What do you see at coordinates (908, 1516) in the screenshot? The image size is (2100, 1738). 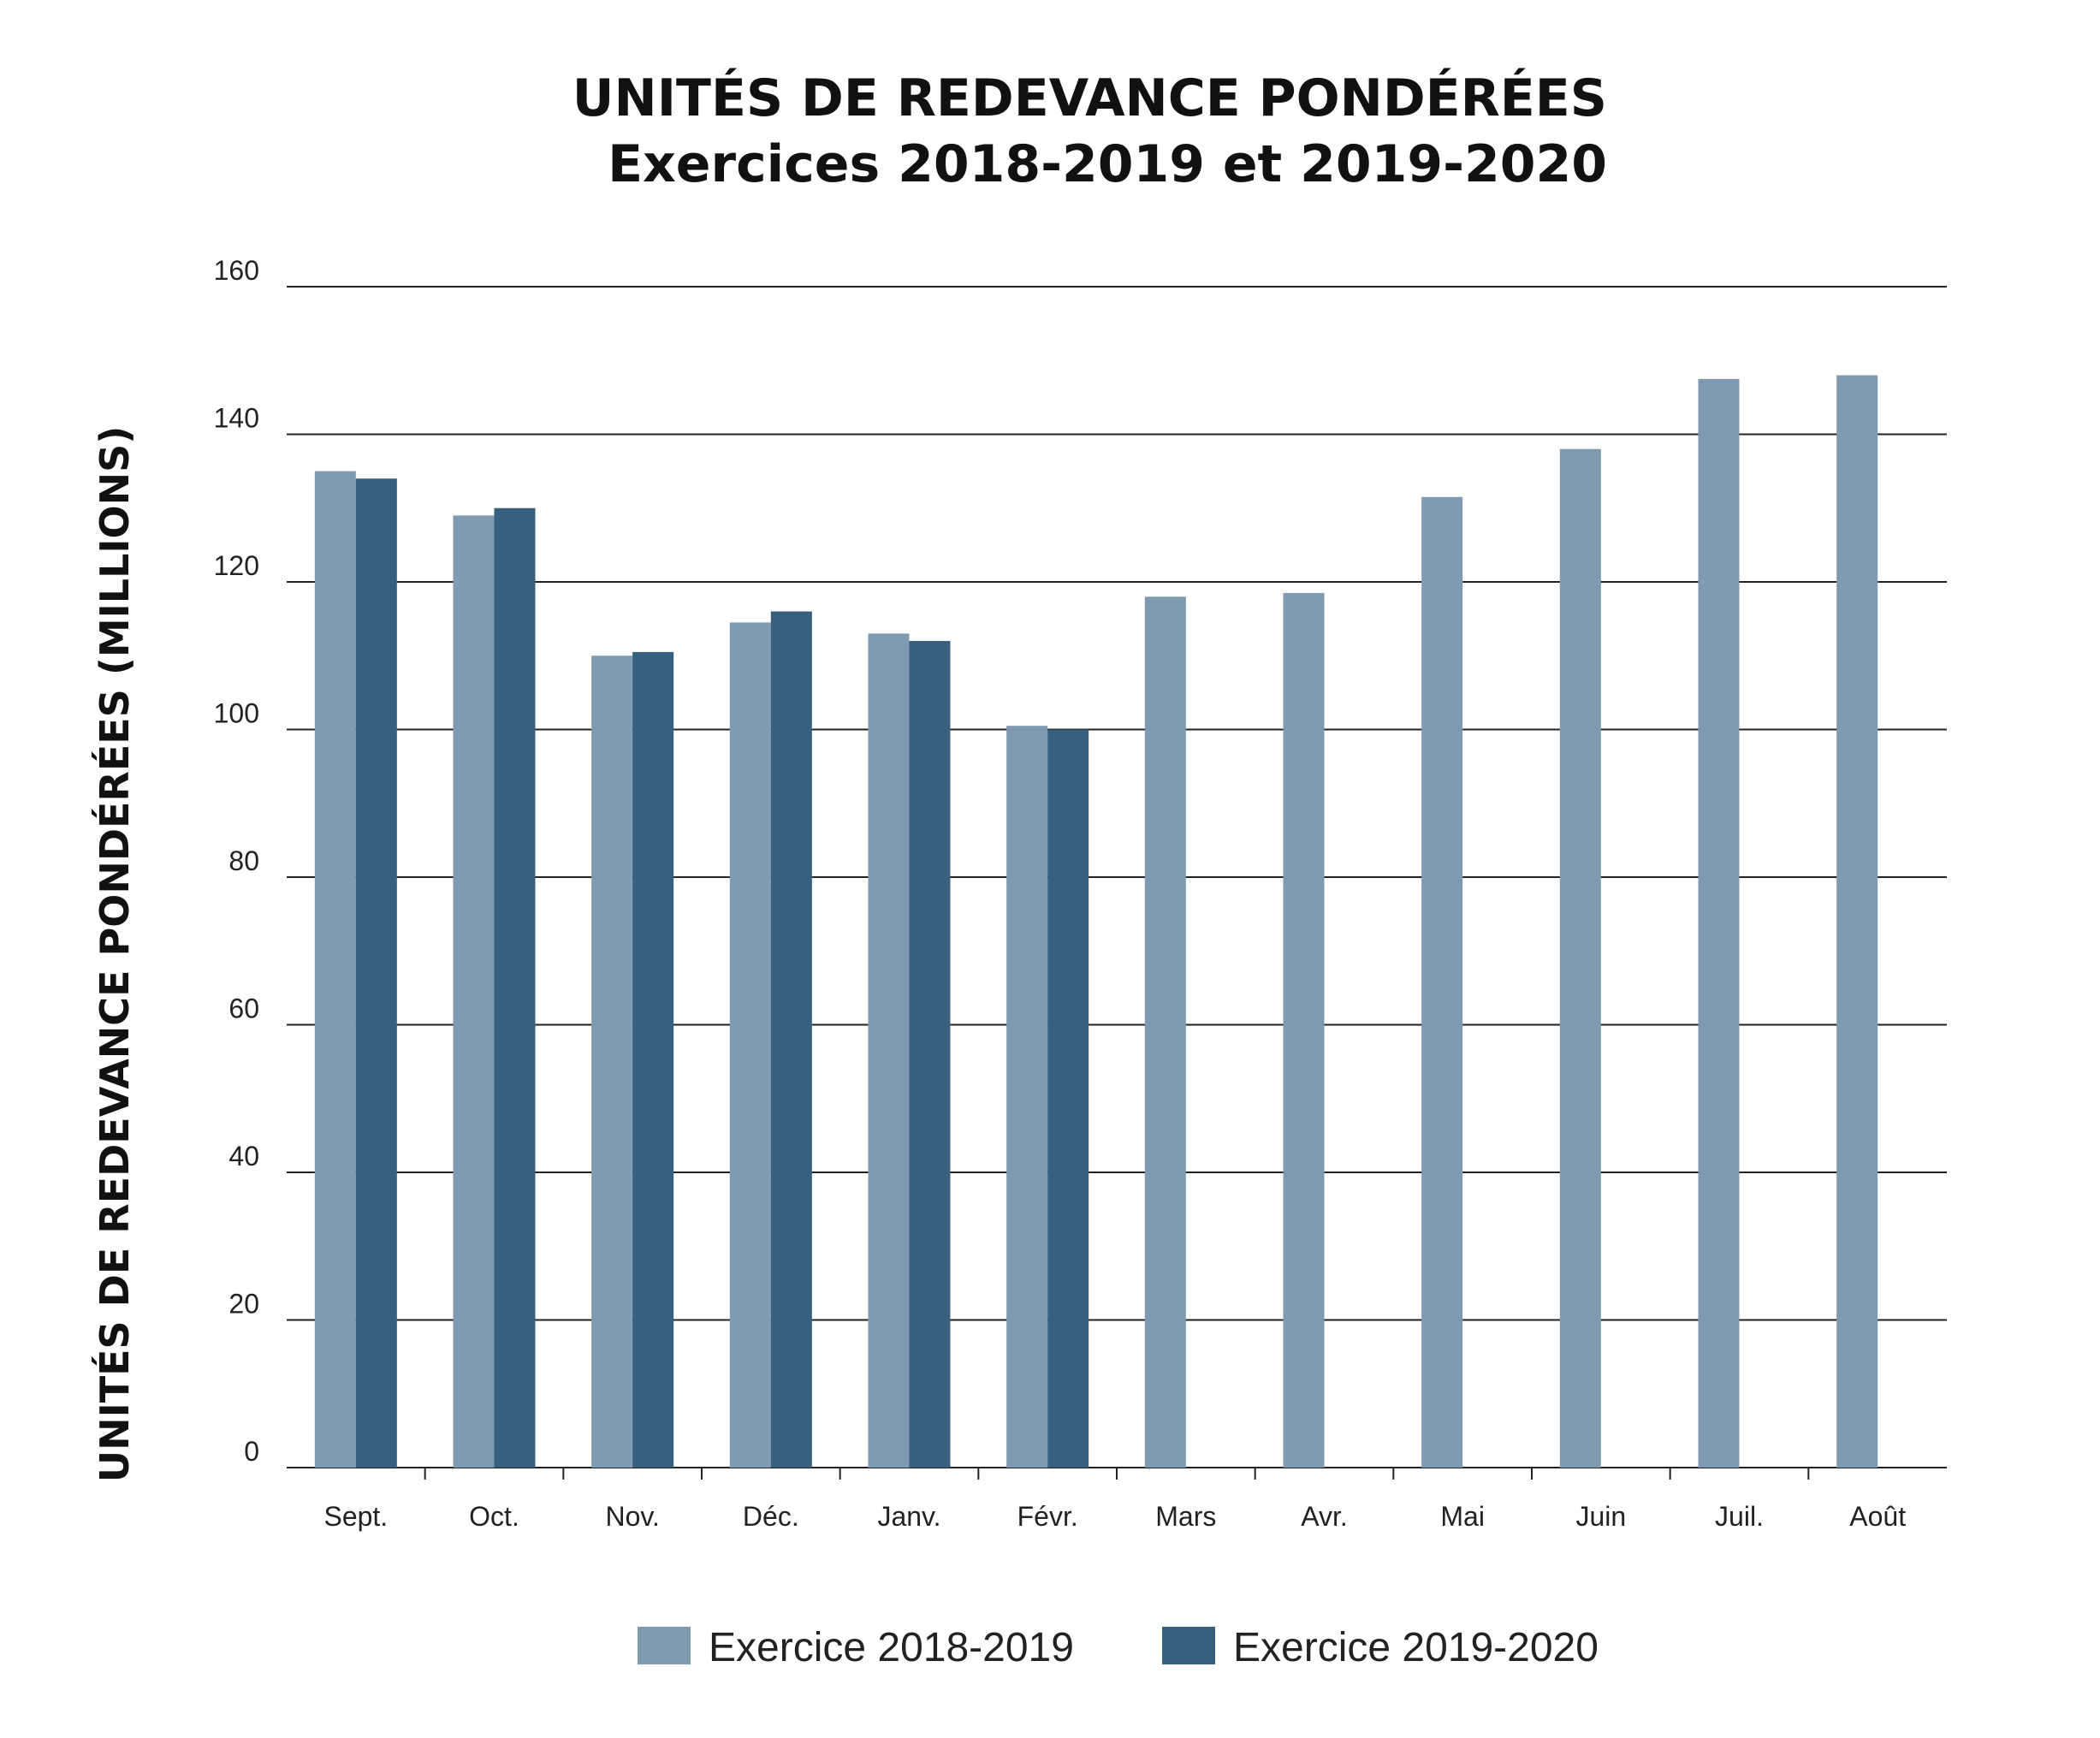 I see `x-tick-label: Janv.` at bounding box center [908, 1516].